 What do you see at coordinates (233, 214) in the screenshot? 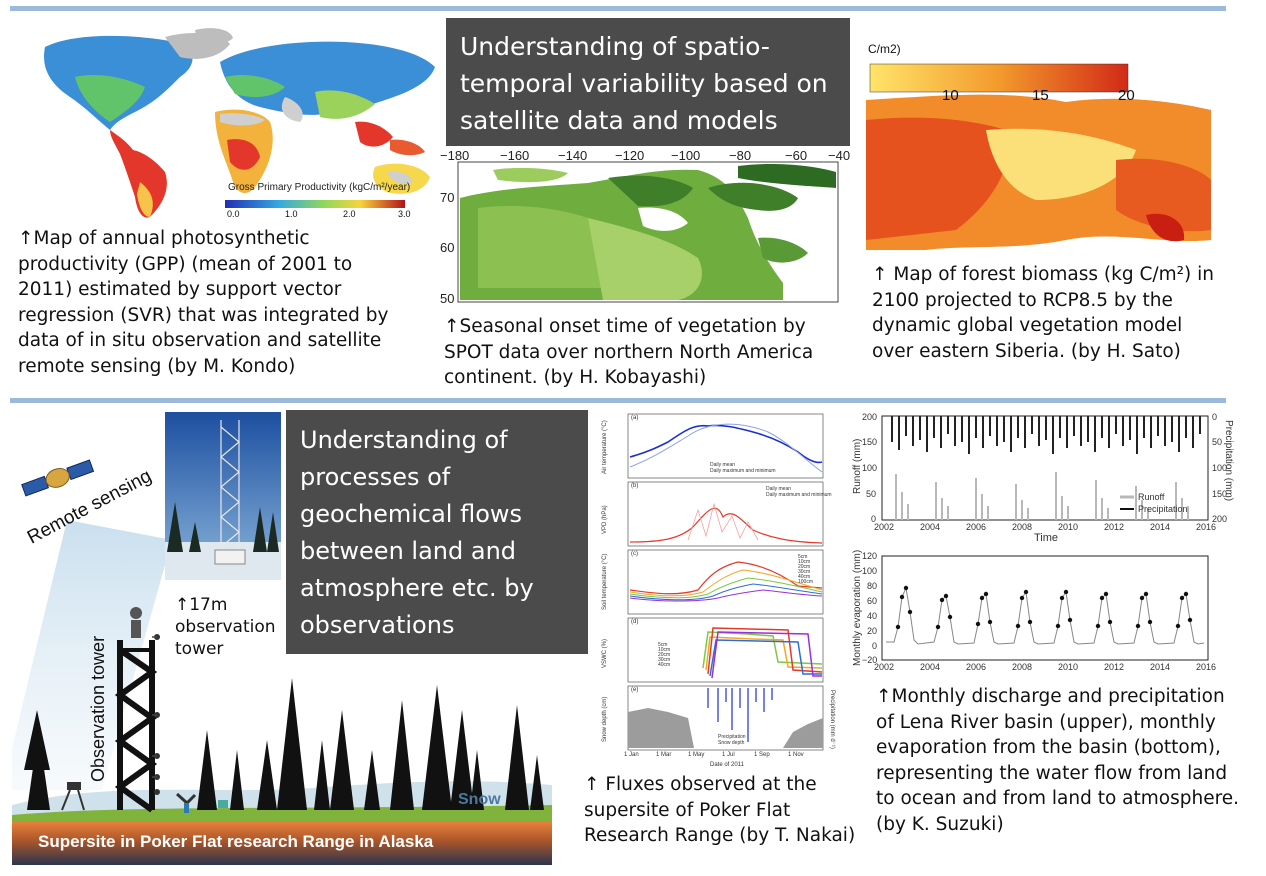
I see `gpp-legend-tick: 0.0` at bounding box center [233, 214].